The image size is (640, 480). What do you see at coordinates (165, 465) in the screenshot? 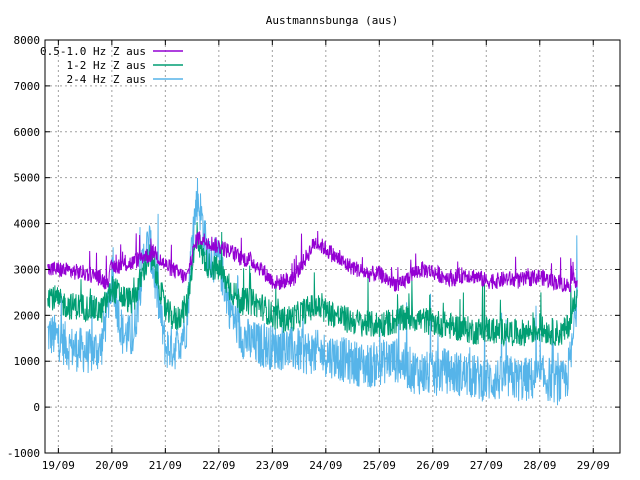
I see `x-tick-label: 21/09` at bounding box center [165, 465].